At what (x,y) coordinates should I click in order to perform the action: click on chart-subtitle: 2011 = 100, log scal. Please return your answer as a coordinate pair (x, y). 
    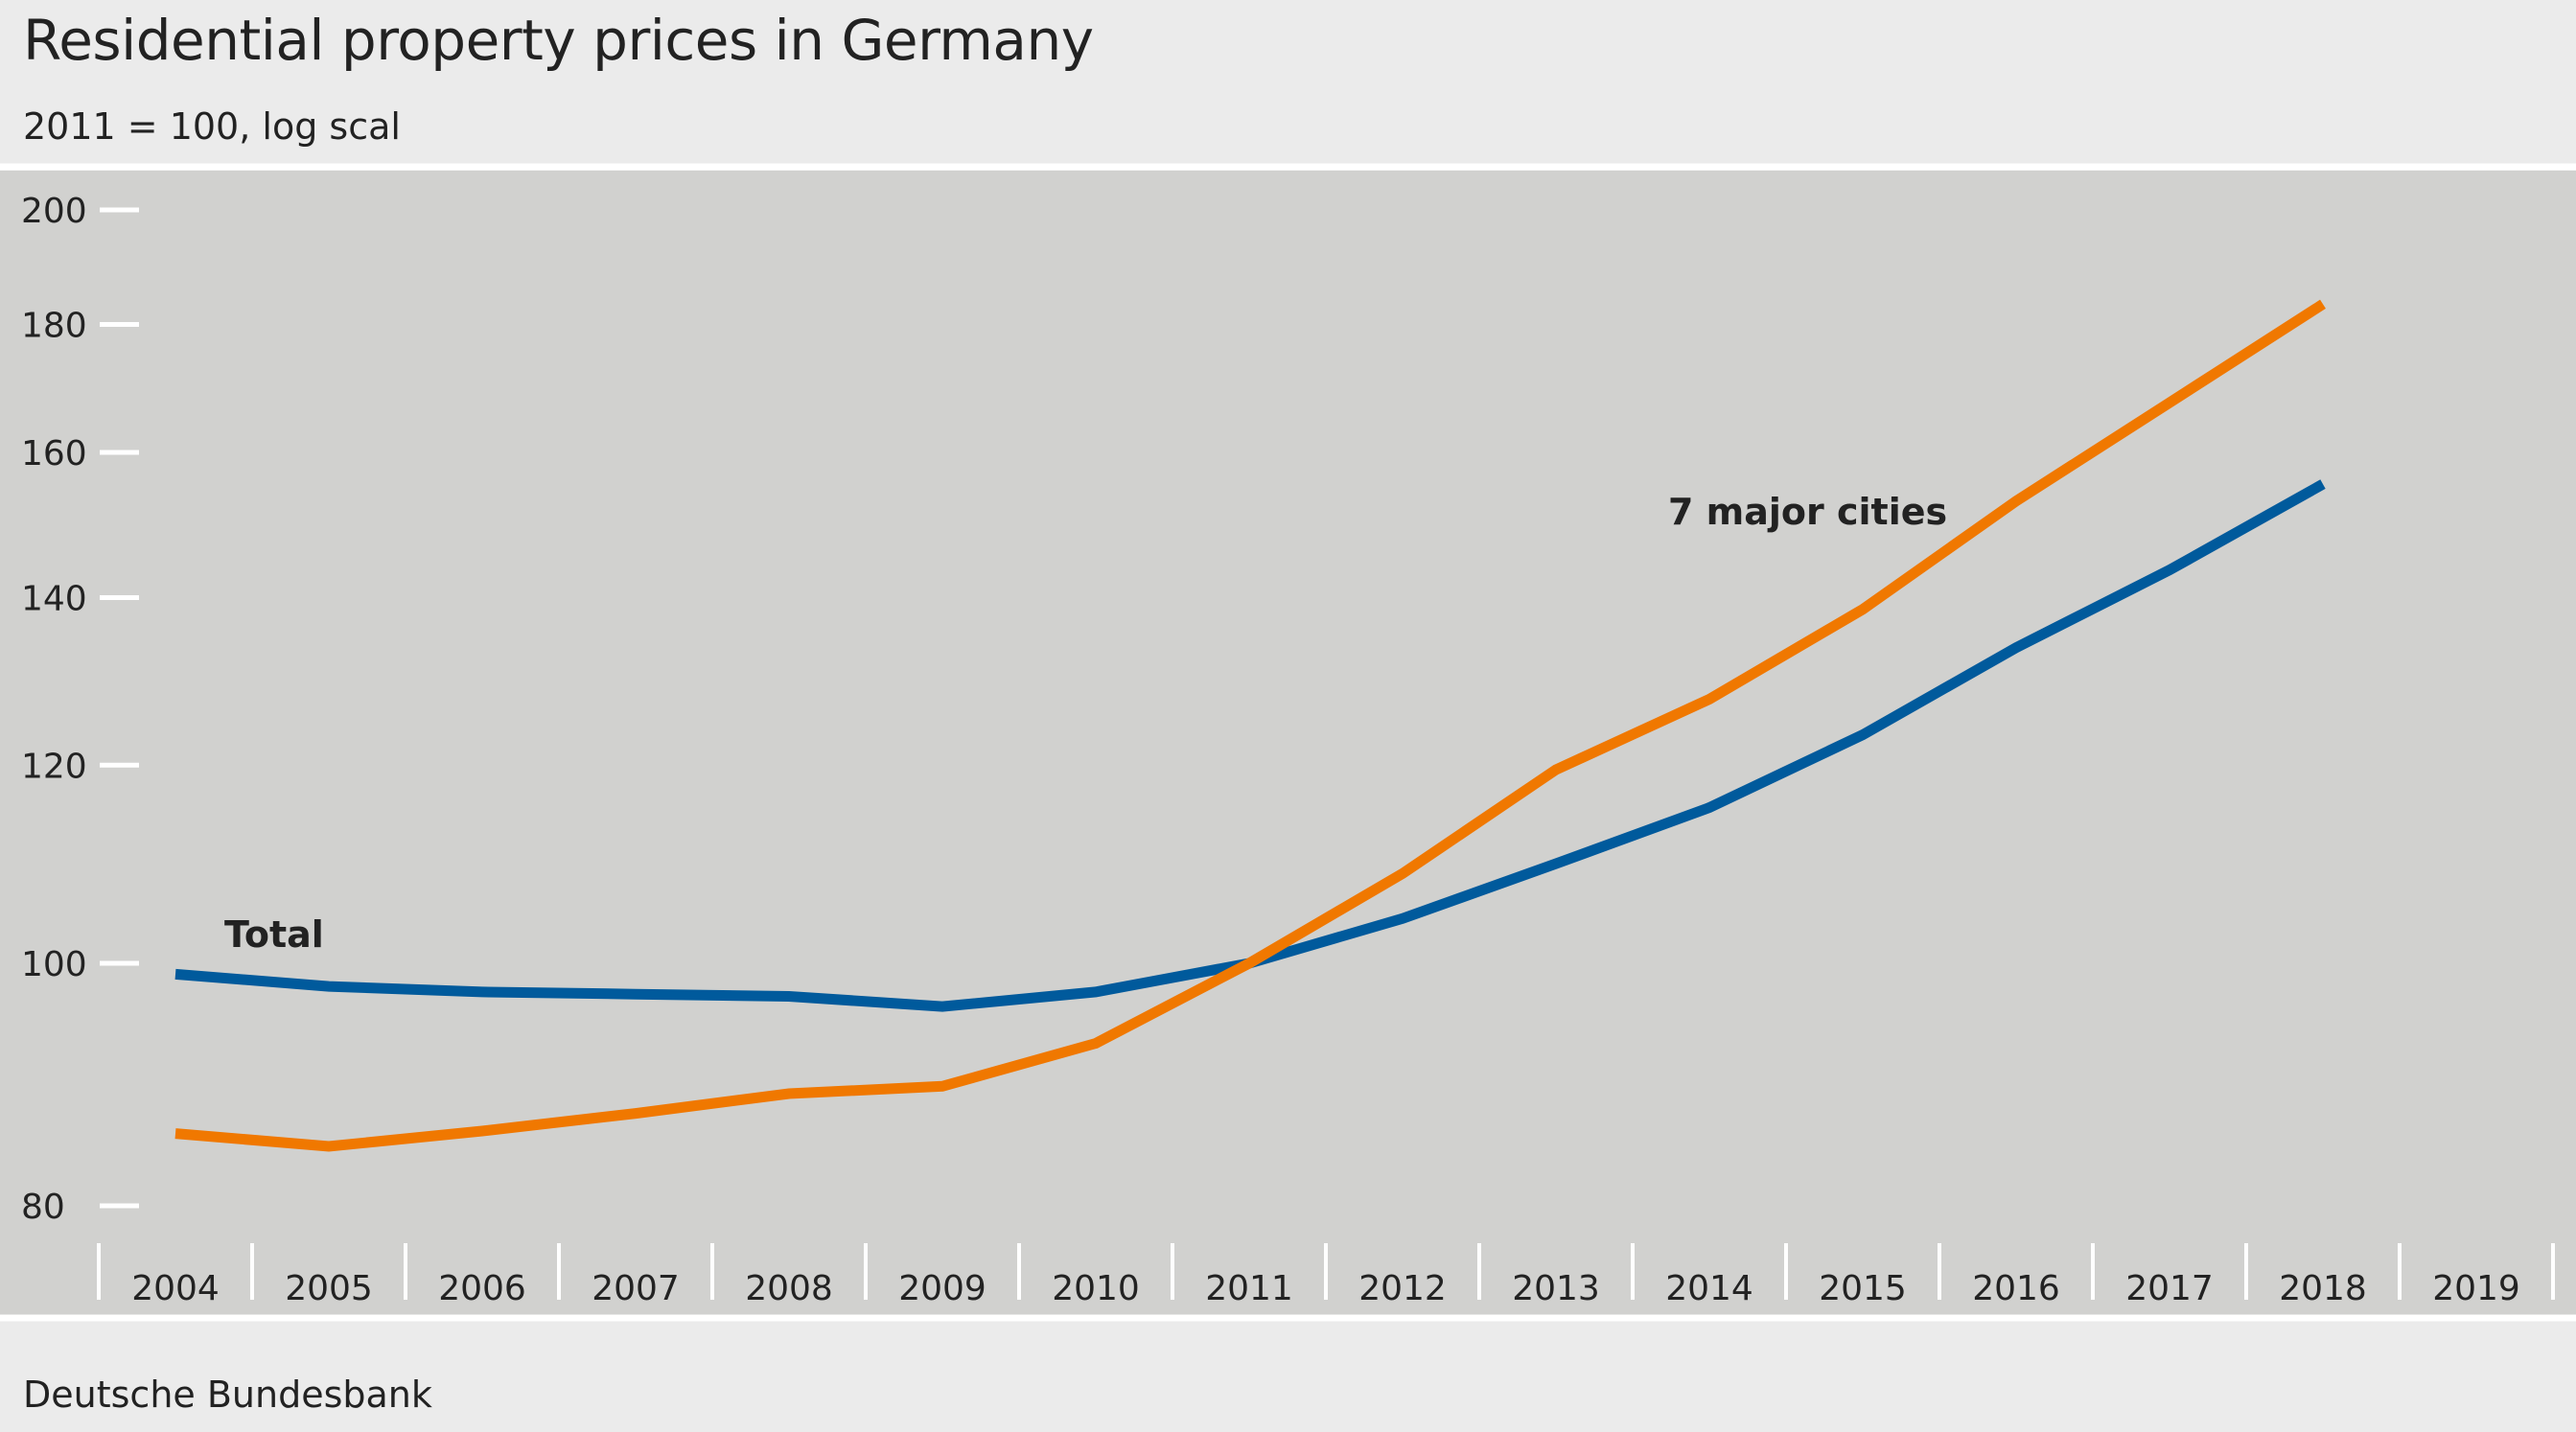
    Looking at the image, I should click on (212, 126).